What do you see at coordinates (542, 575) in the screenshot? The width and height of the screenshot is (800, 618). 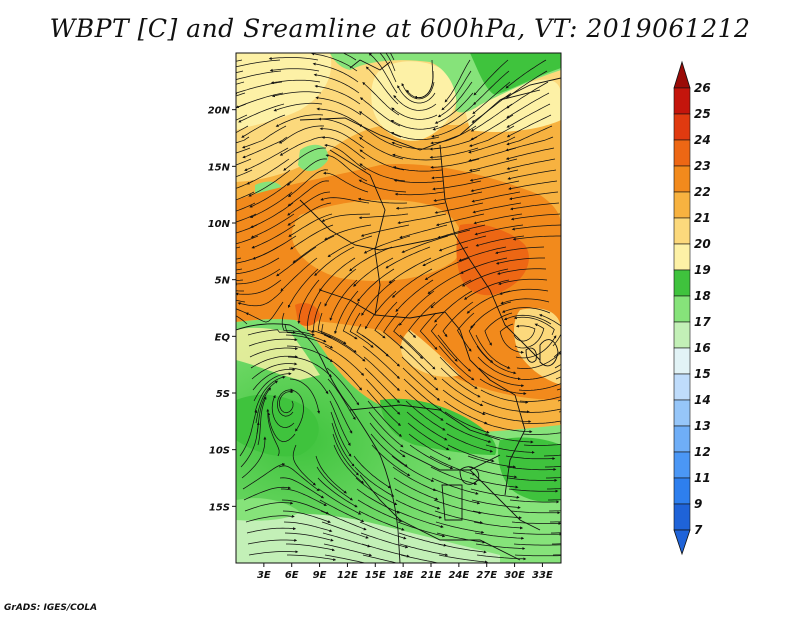 I see `x-tick-label: 33E` at bounding box center [542, 575].